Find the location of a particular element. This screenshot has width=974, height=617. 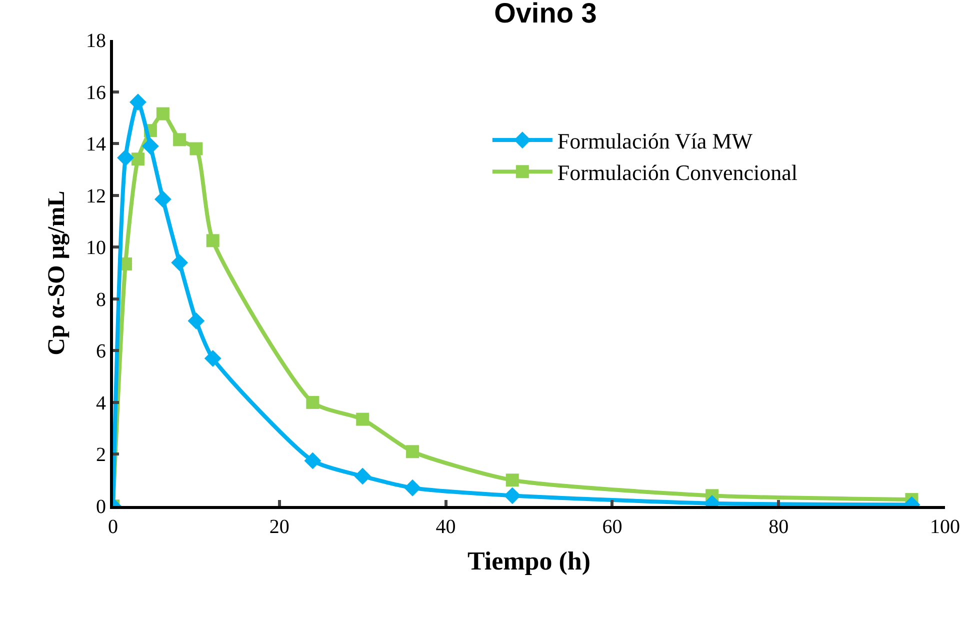

chart-title: Ovino 3 is located at coordinates (545, 14).